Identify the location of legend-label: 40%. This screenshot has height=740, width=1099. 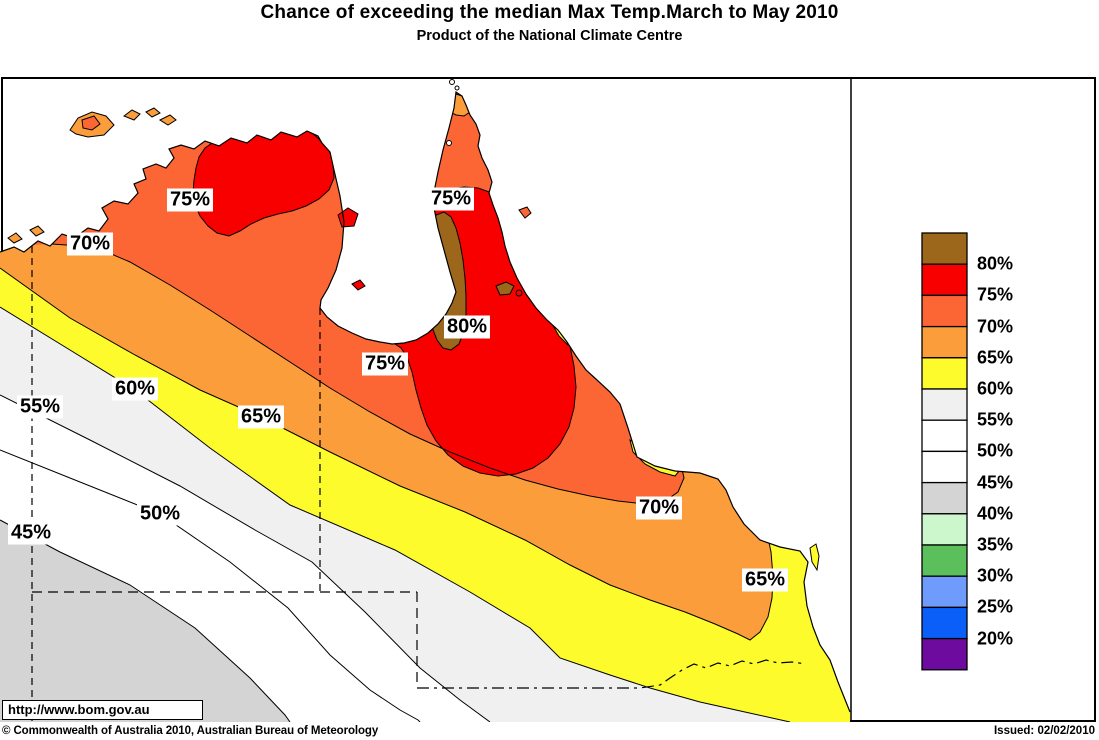
(995, 513).